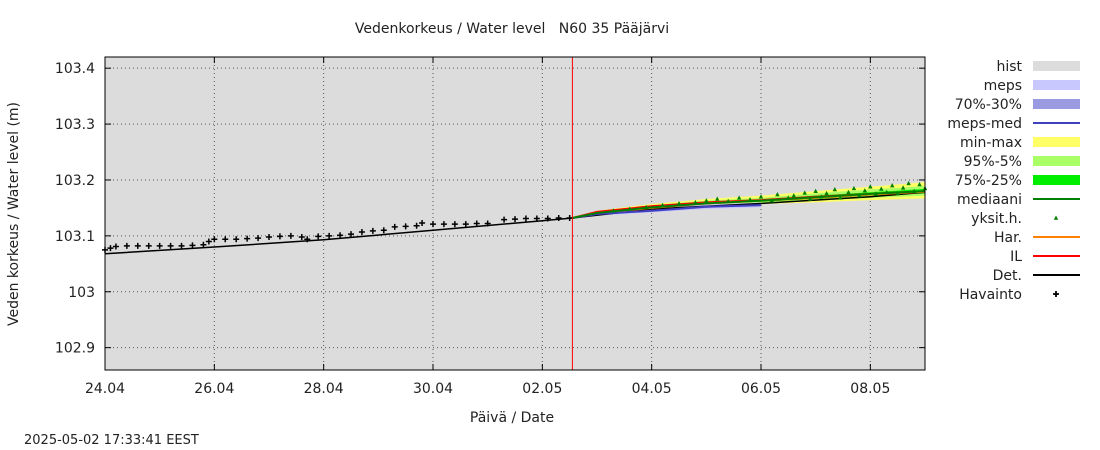 This screenshot has width=1100, height=450. What do you see at coordinates (989, 200) in the screenshot?
I see `legend-label: mediaani` at bounding box center [989, 200].